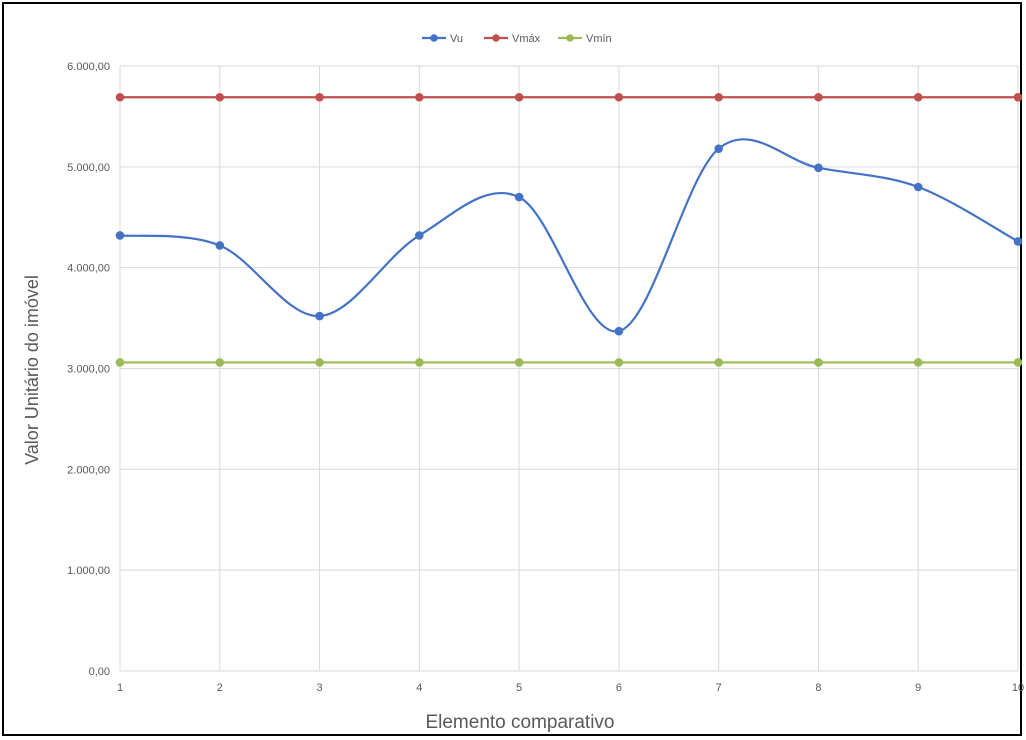  I want to click on x-tick-label: 4, so click(419, 688).